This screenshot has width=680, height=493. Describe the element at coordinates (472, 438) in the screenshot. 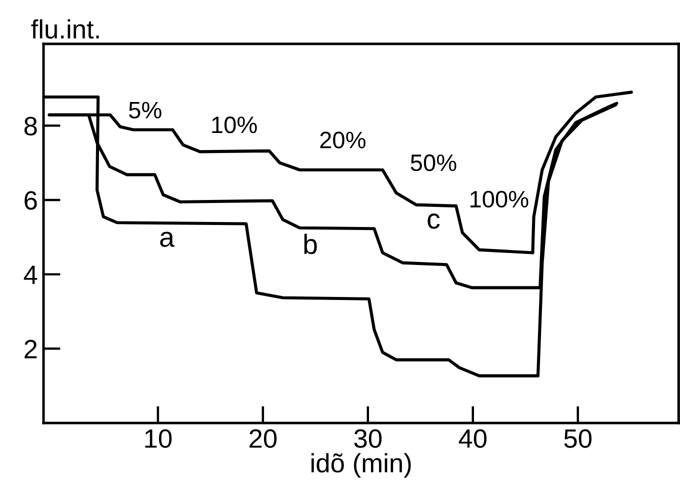

I see `x-tick-label: 40` at that location.